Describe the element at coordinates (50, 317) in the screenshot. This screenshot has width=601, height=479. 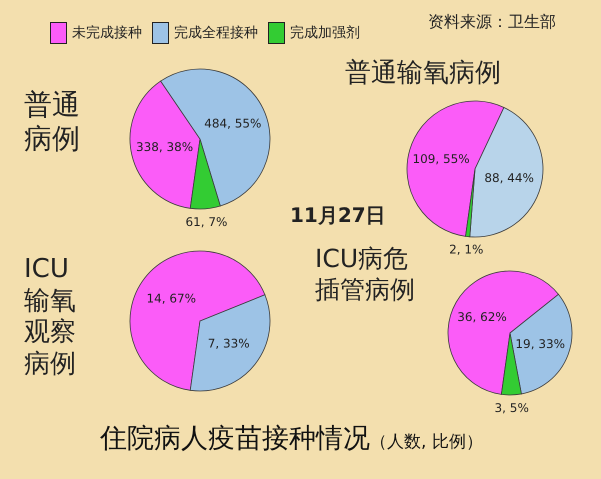
I see `text: ICU输氧观察病例` at that location.